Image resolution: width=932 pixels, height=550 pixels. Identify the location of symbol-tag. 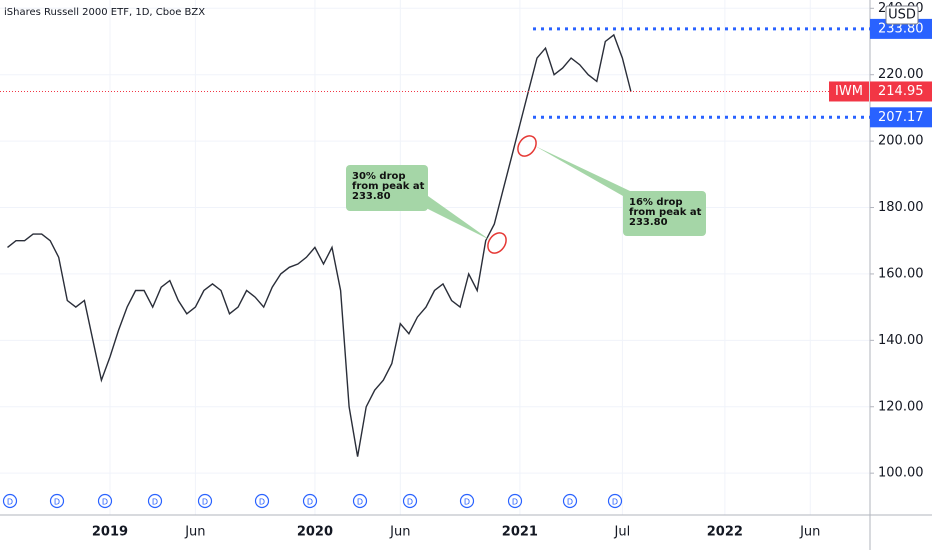
(849, 91).